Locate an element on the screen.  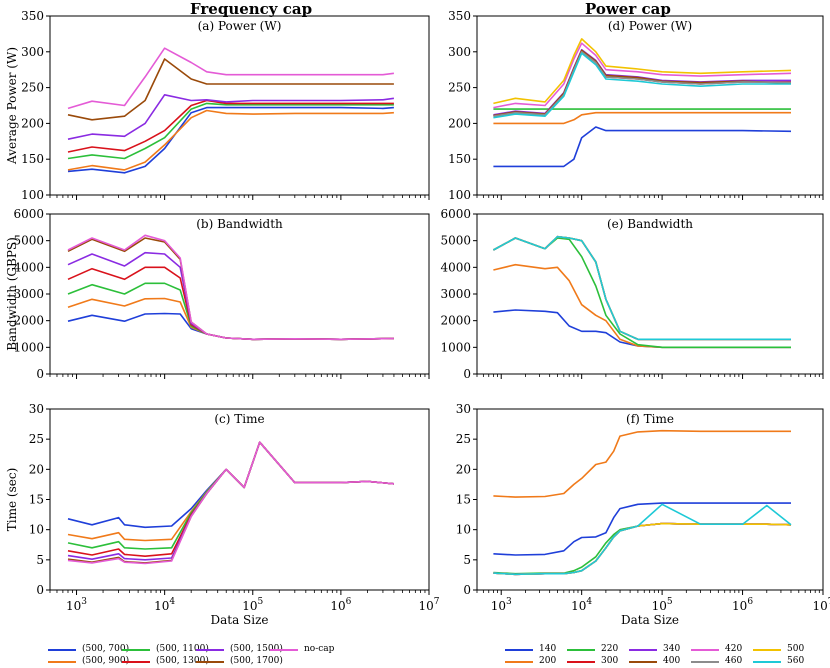
legend-label: 200 is located at coordinates (548, 661).